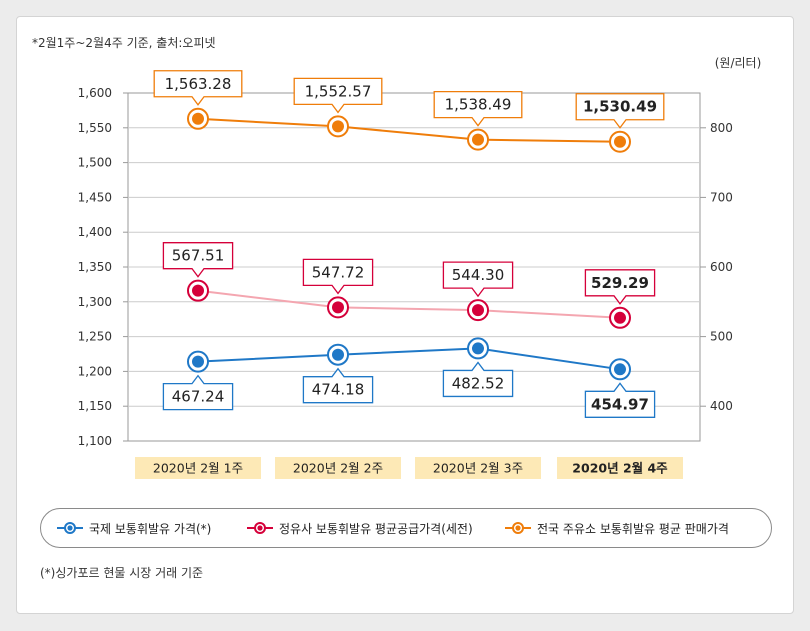  What do you see at coordinates (95, 302) in the screenshot?
I see `y-left-tick-label: 1,300` at bounding box center [95, 302].